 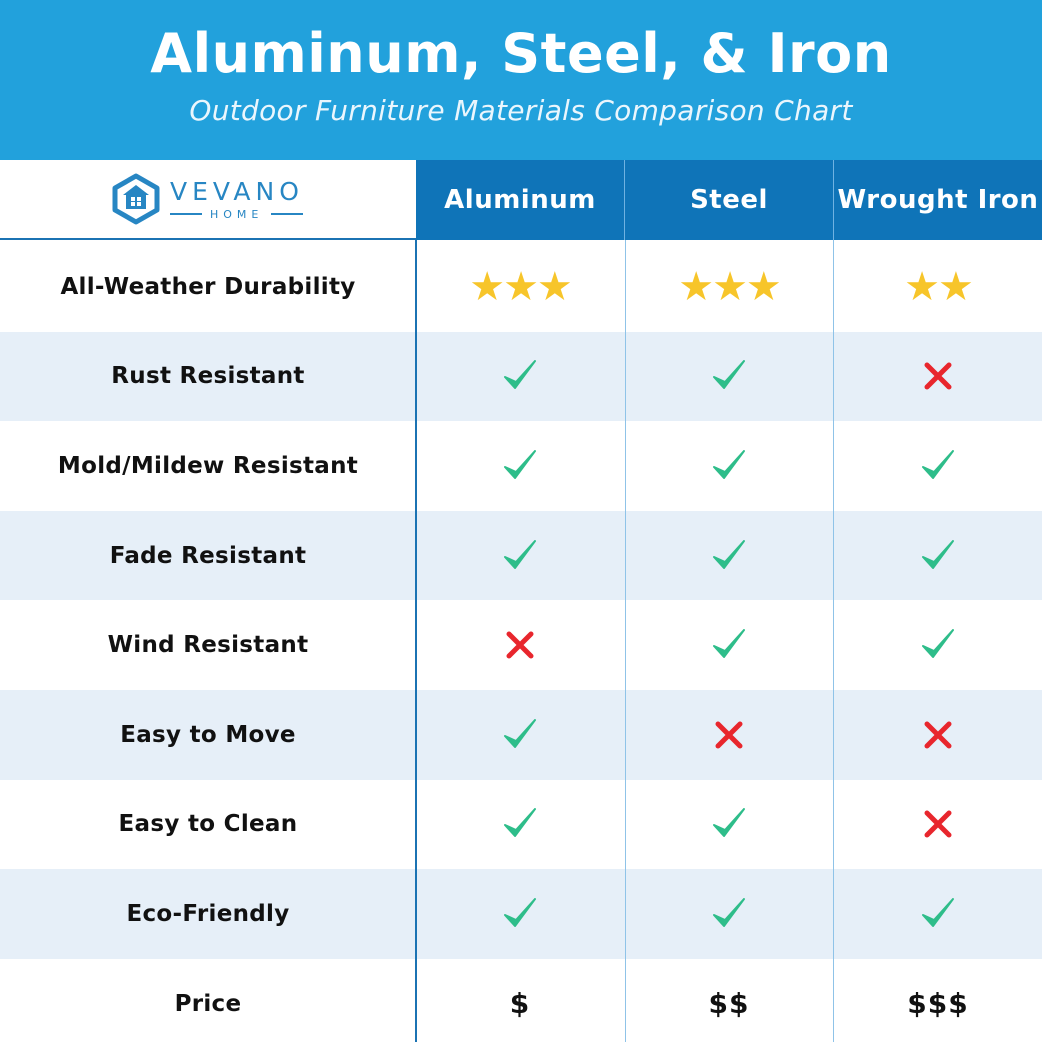 I want to click on table-row-fade-resistant: Fade Resistant, so click(x=521, y=555).